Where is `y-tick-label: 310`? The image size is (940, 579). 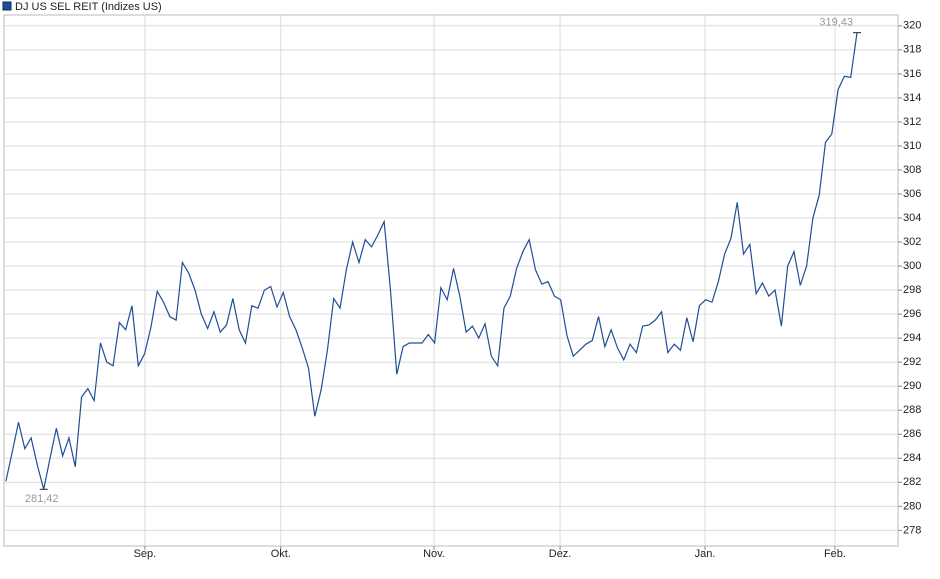 y-tick-label: 310 is located at coordinates (912, 146).